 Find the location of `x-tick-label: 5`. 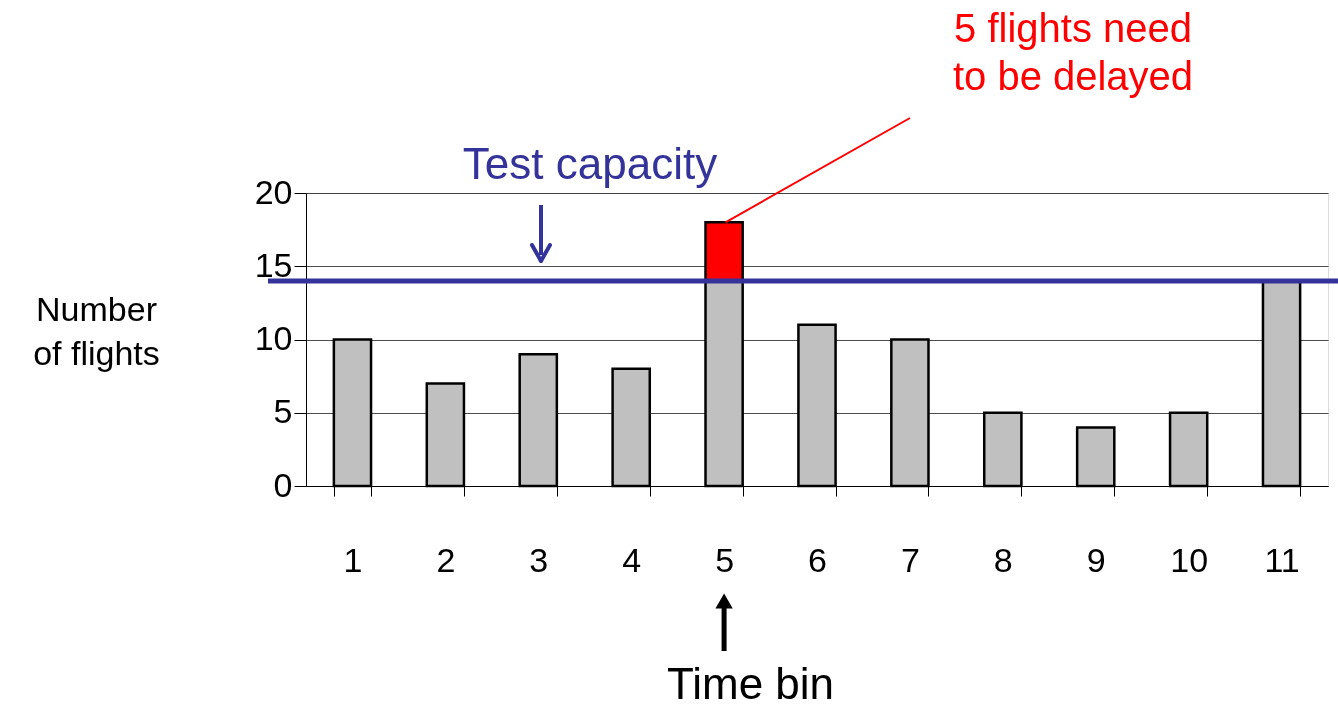

x-tick-label: 5 is located at coordinates (725, 559).